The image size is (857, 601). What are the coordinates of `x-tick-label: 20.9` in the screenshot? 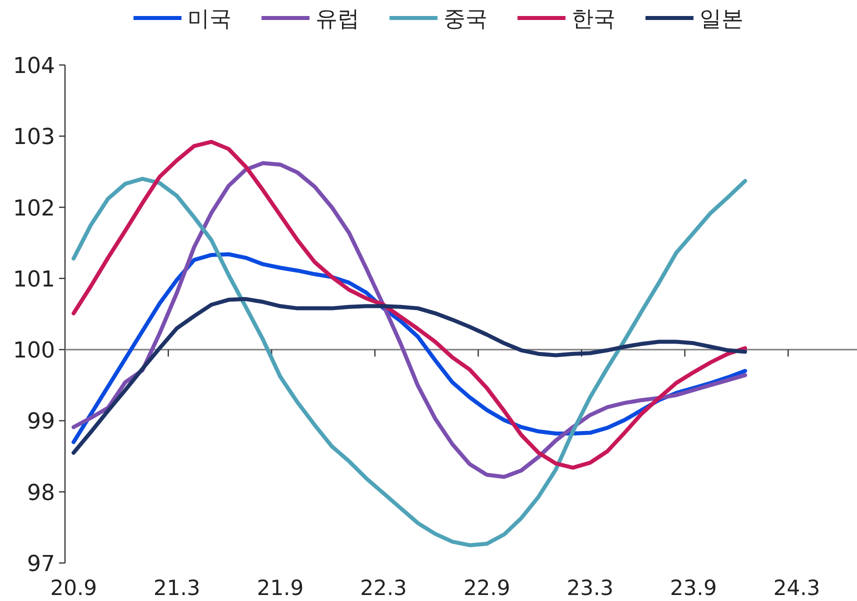 It's located at (73, 588).